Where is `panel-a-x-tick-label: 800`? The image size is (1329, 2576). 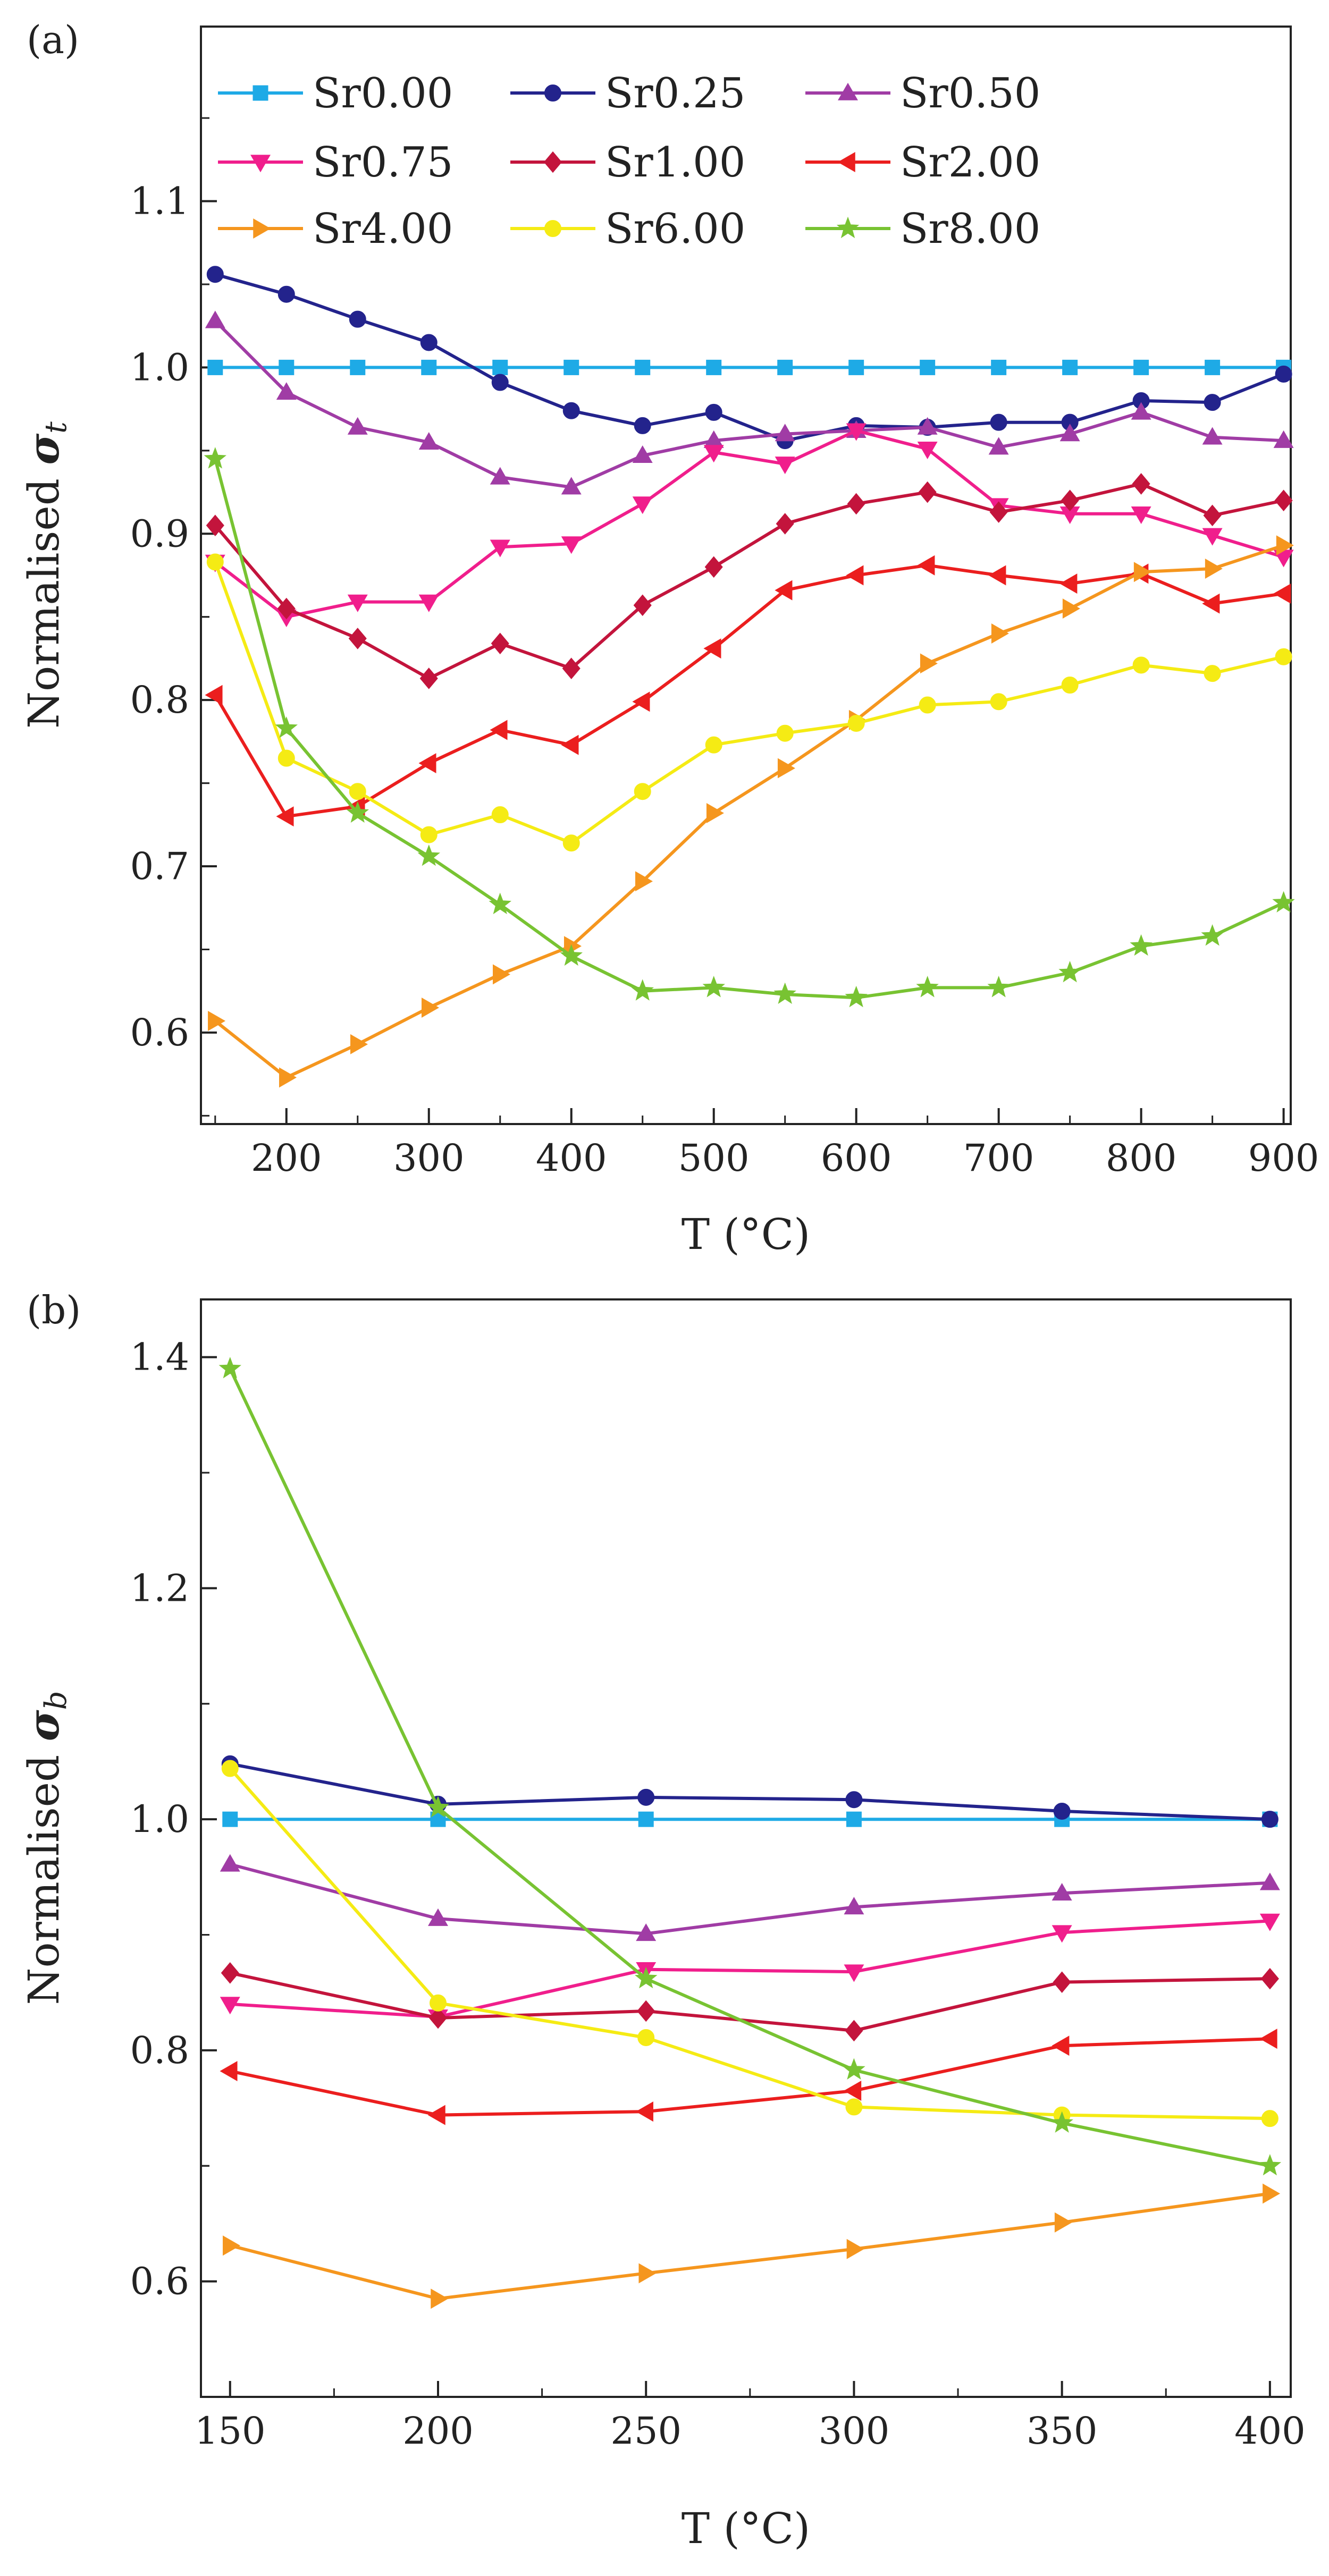 panel-a-x-tick-label: 800 is located at coordinates (1141, 1158).